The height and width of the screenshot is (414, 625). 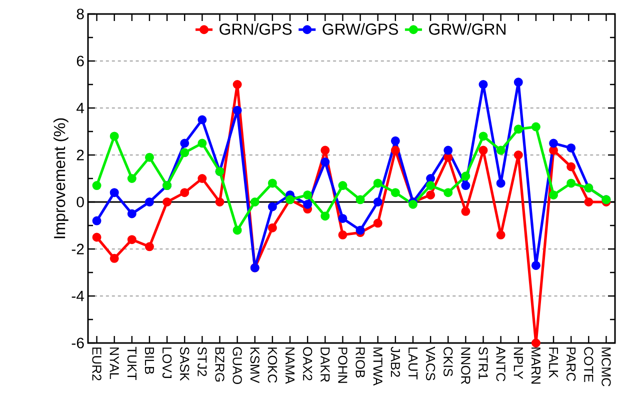 I want to click on x-tick-label: LAUT, so click(x=413, y=364).